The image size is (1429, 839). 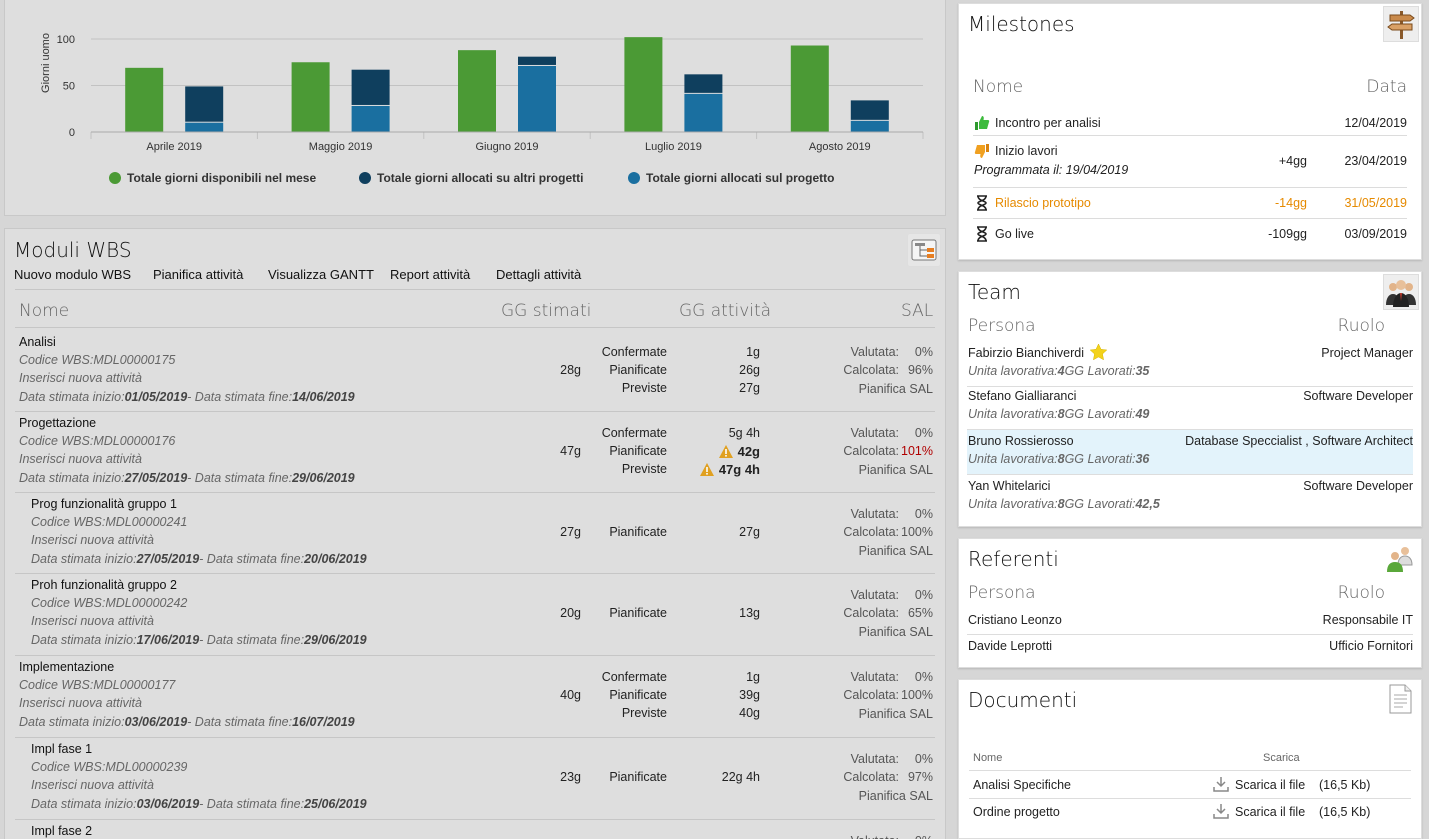 I want to click on milestone-row: Go live -109gg 03/09/2019, so click(x=1190, y=234).